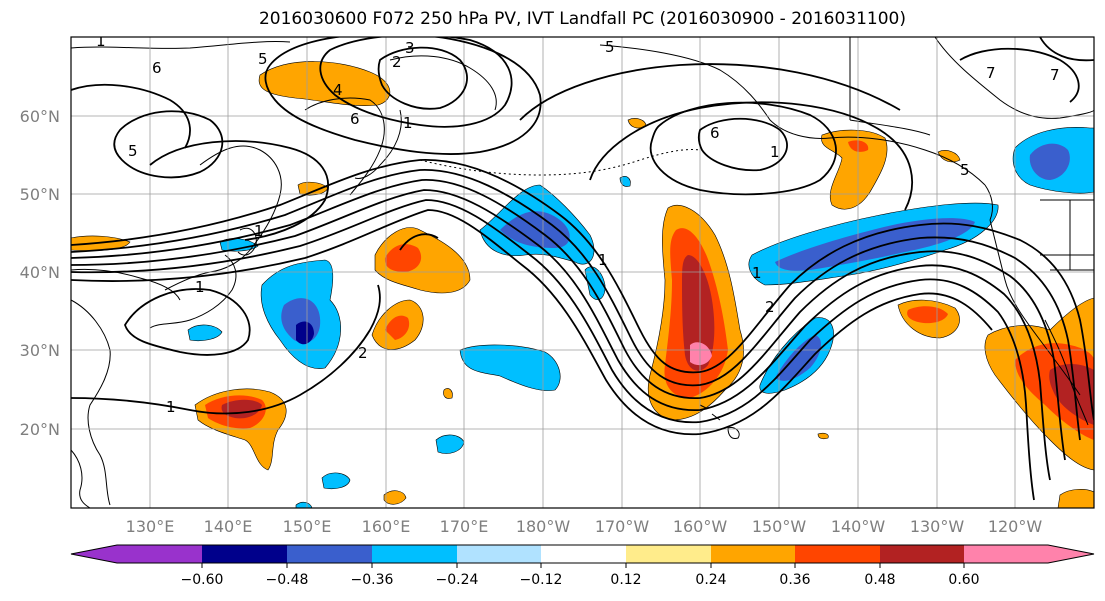 The width and height of the screenshot is (1105, 601). I want to click on colorbar-label: −0.12, so click(541, 580).